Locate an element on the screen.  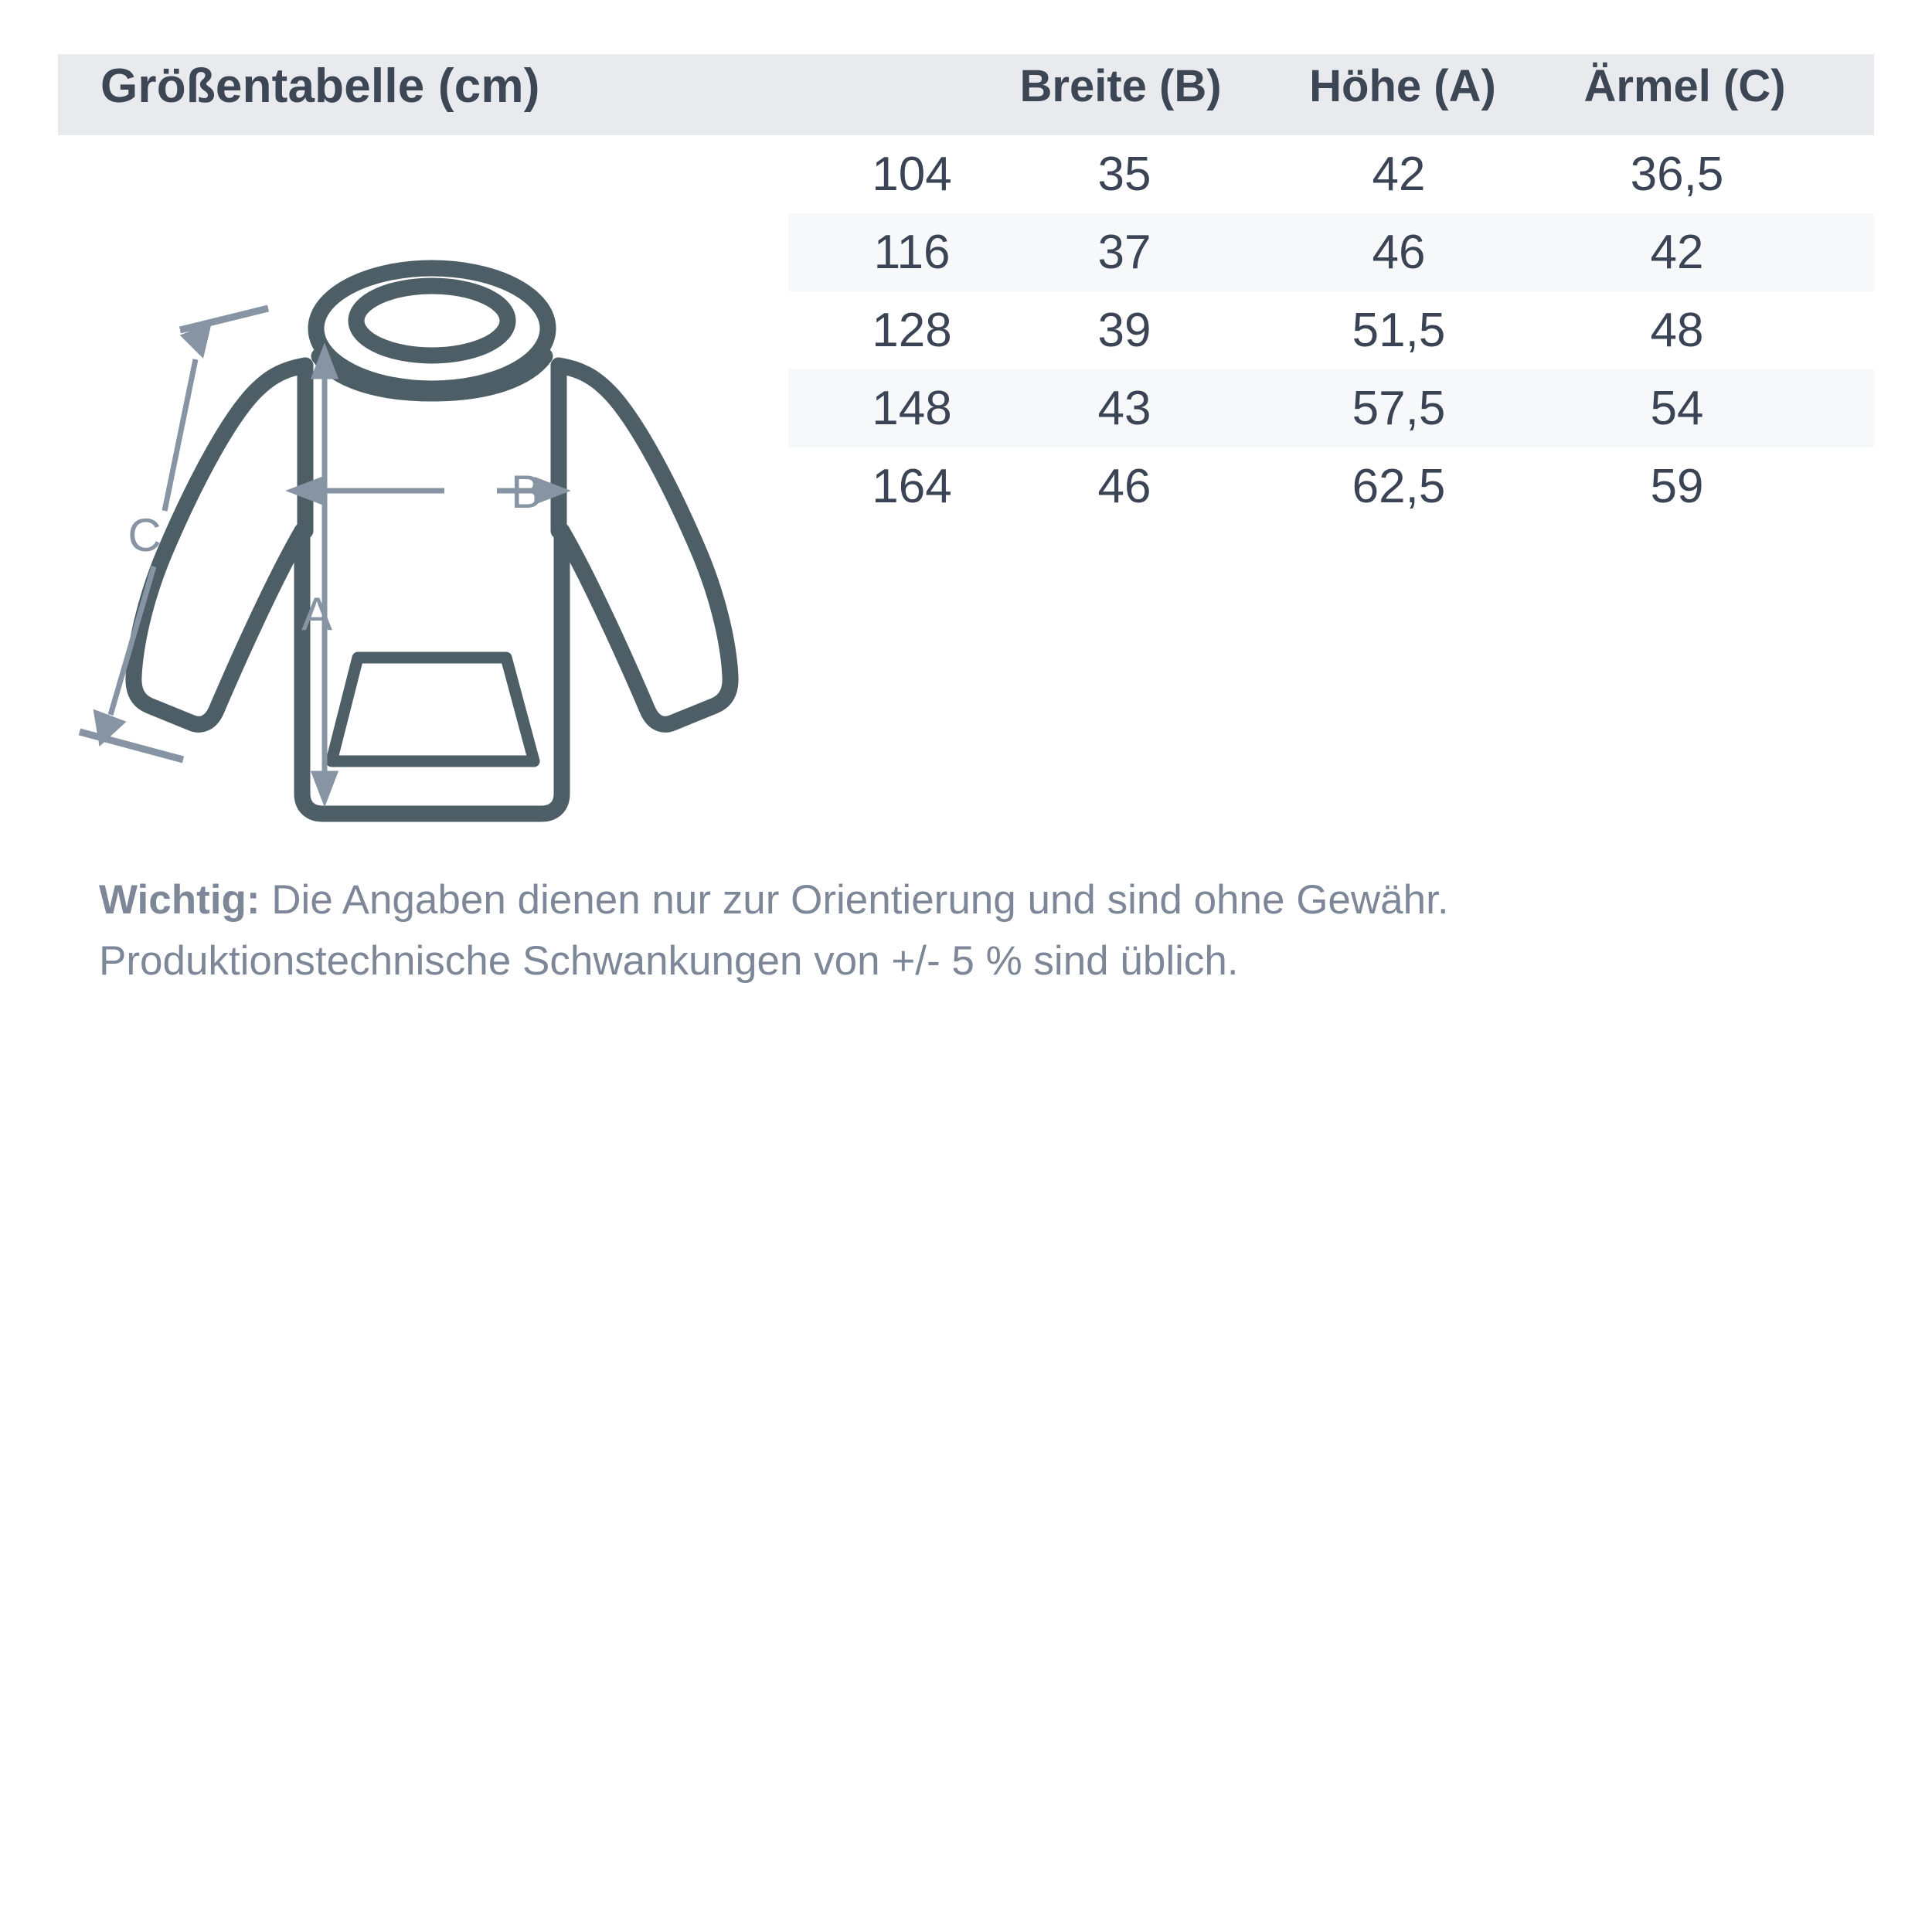
cell-breite: 43 is located at coordinates (1124, 408).